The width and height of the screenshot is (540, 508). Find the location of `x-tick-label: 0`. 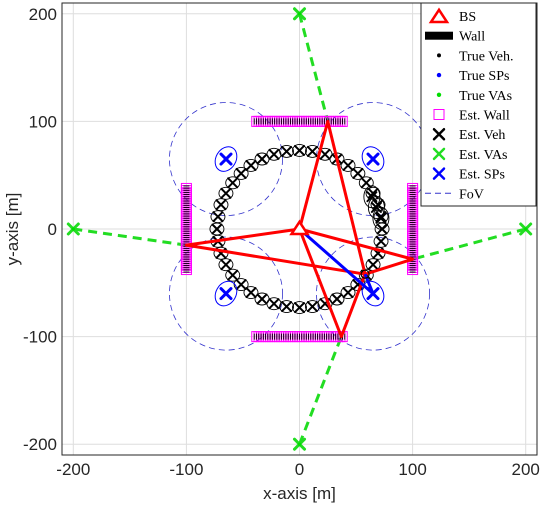

x-tick-label: 0 is located at coordinates (299, 469).